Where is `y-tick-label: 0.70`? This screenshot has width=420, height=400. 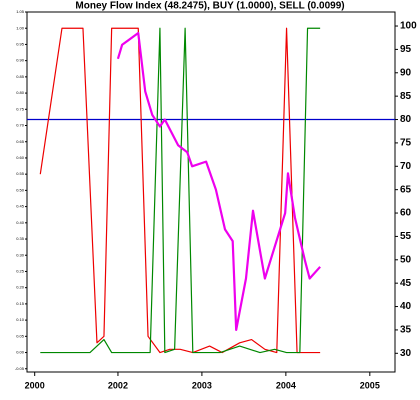
y-tick-label: 0.70 is located at coordinates (20, 125).